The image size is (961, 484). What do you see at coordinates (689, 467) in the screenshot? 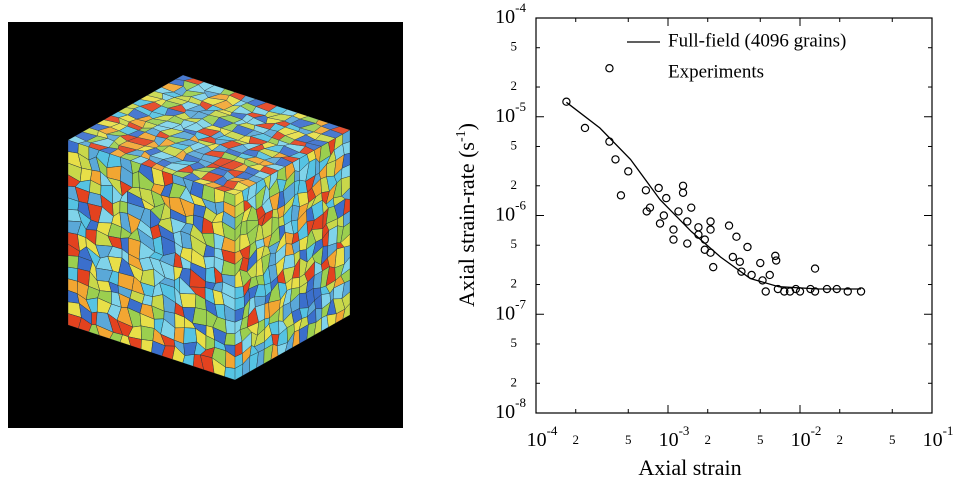
I see `x-axis-label: Axial strain` at bounding box center [689, 467].